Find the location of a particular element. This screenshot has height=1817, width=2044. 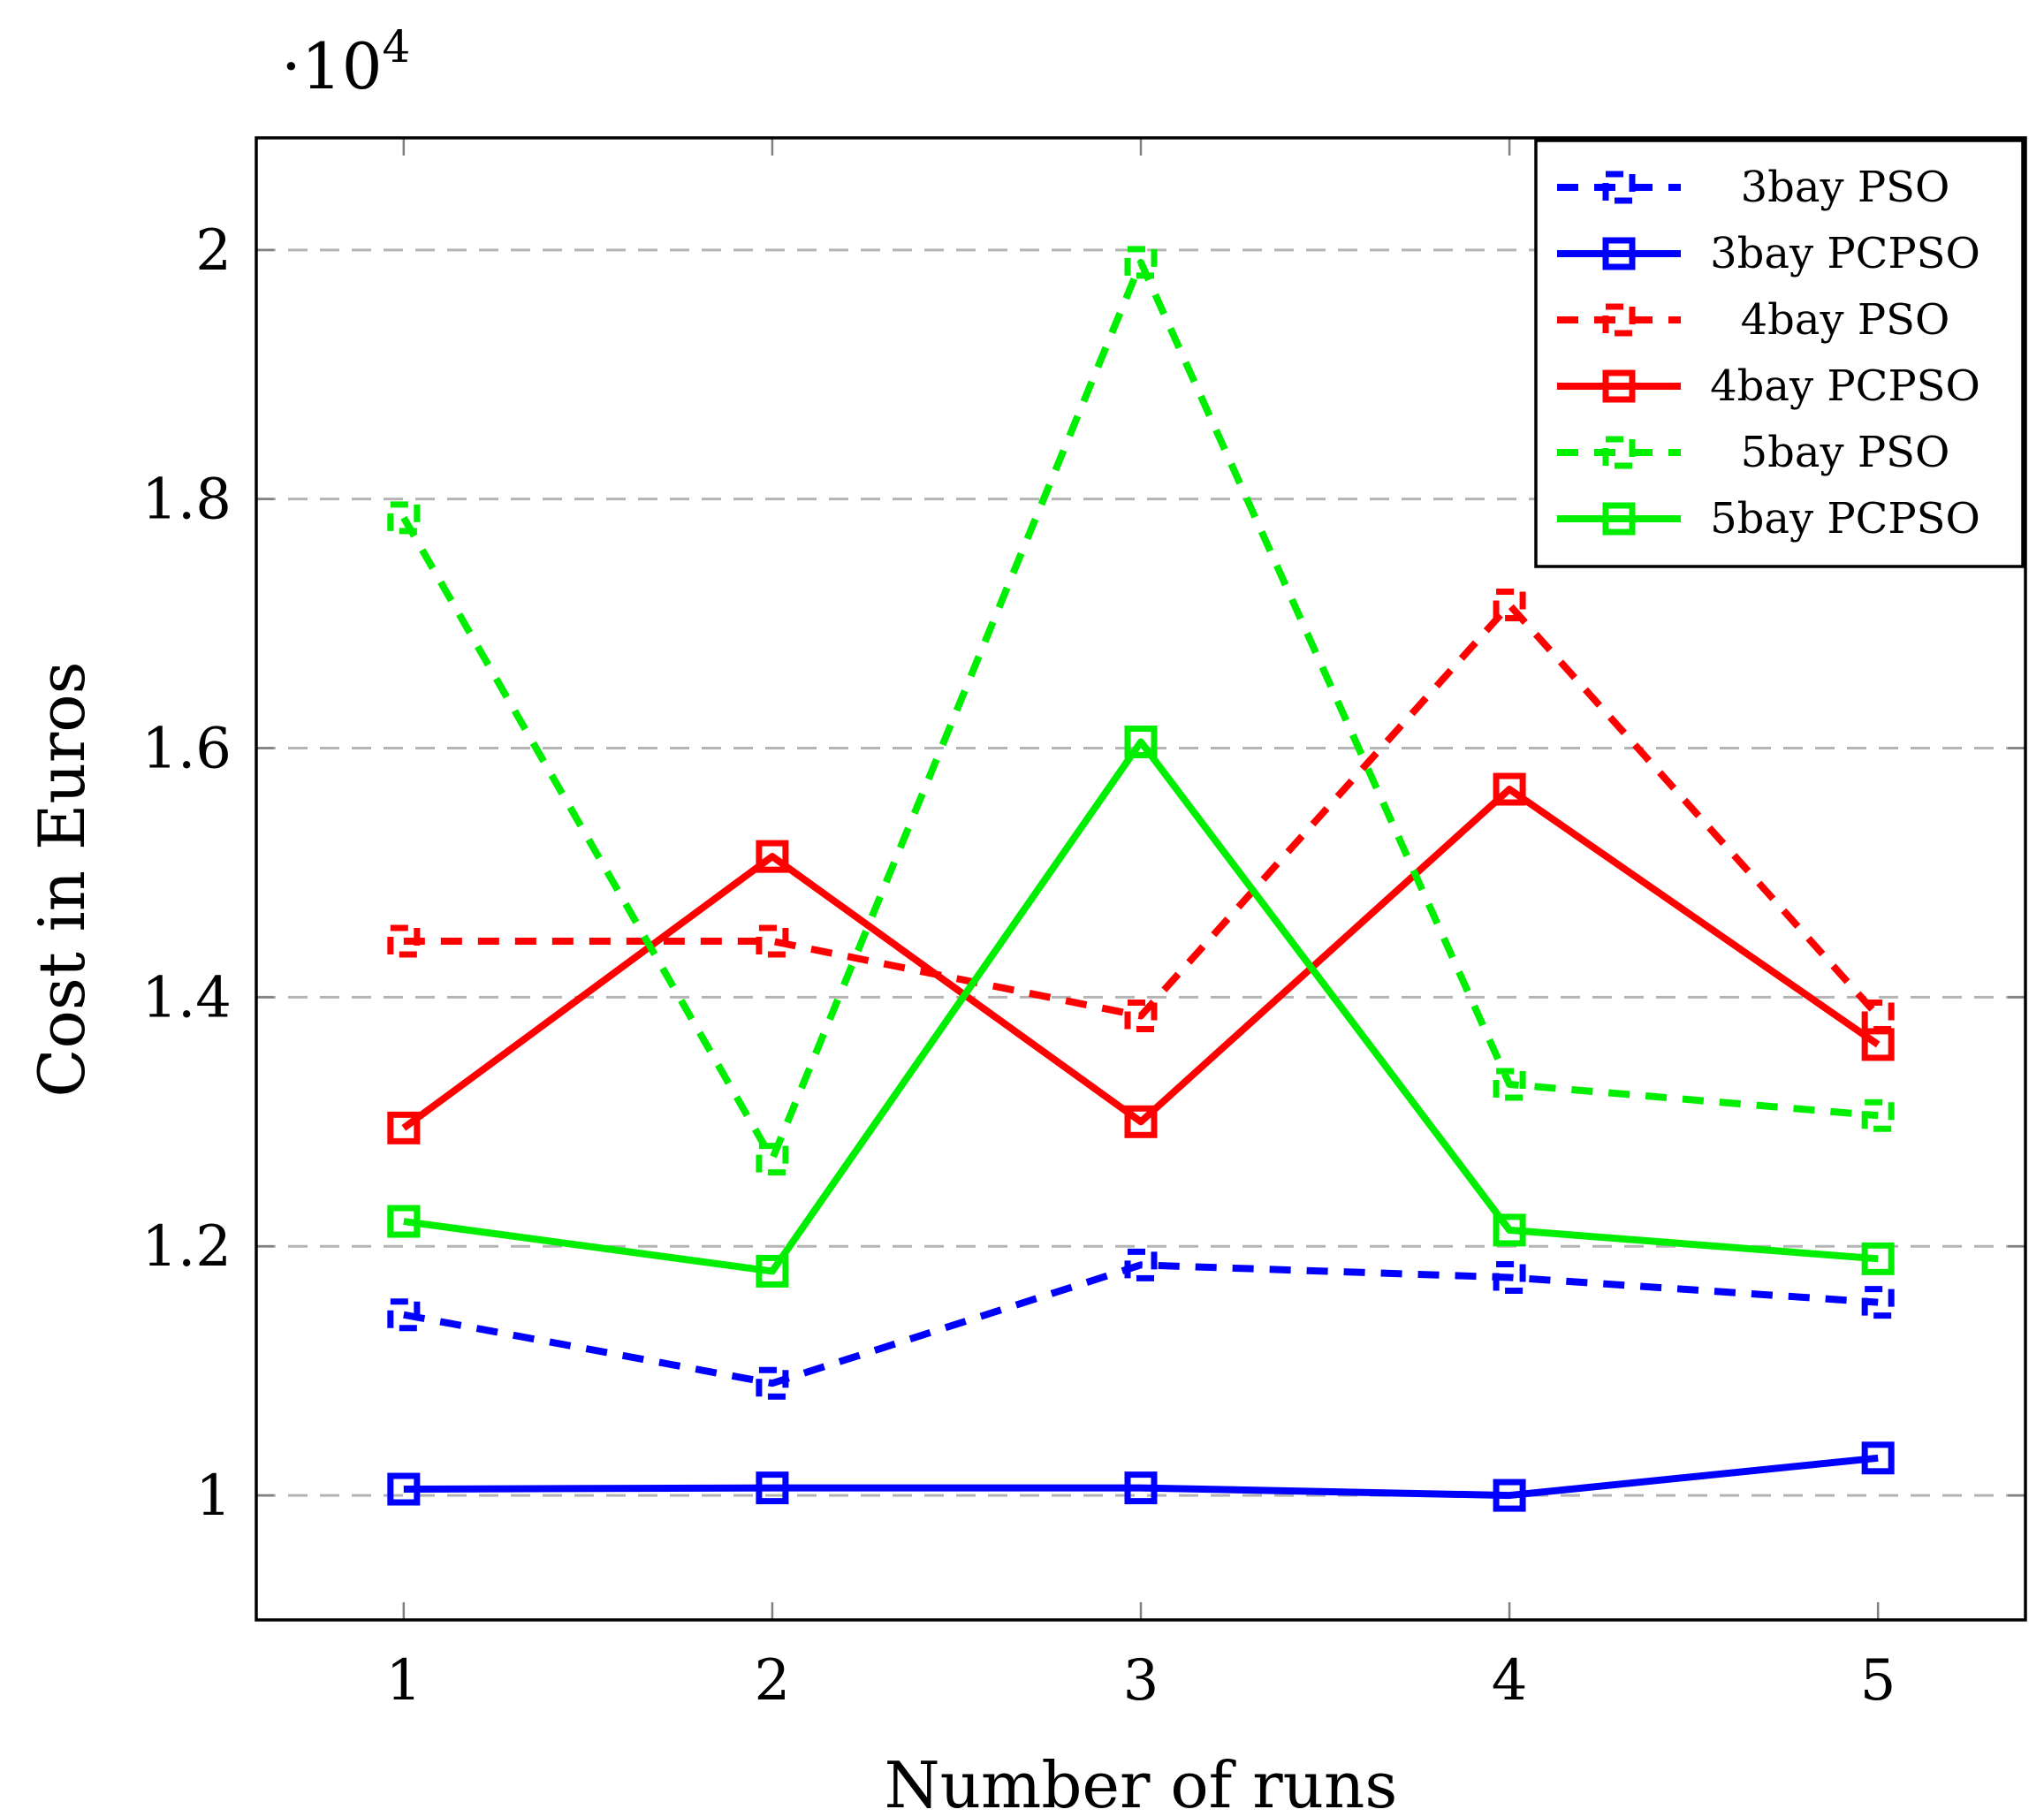

y-axis-title: Cost in Euros is located at coordinates (62, 879).